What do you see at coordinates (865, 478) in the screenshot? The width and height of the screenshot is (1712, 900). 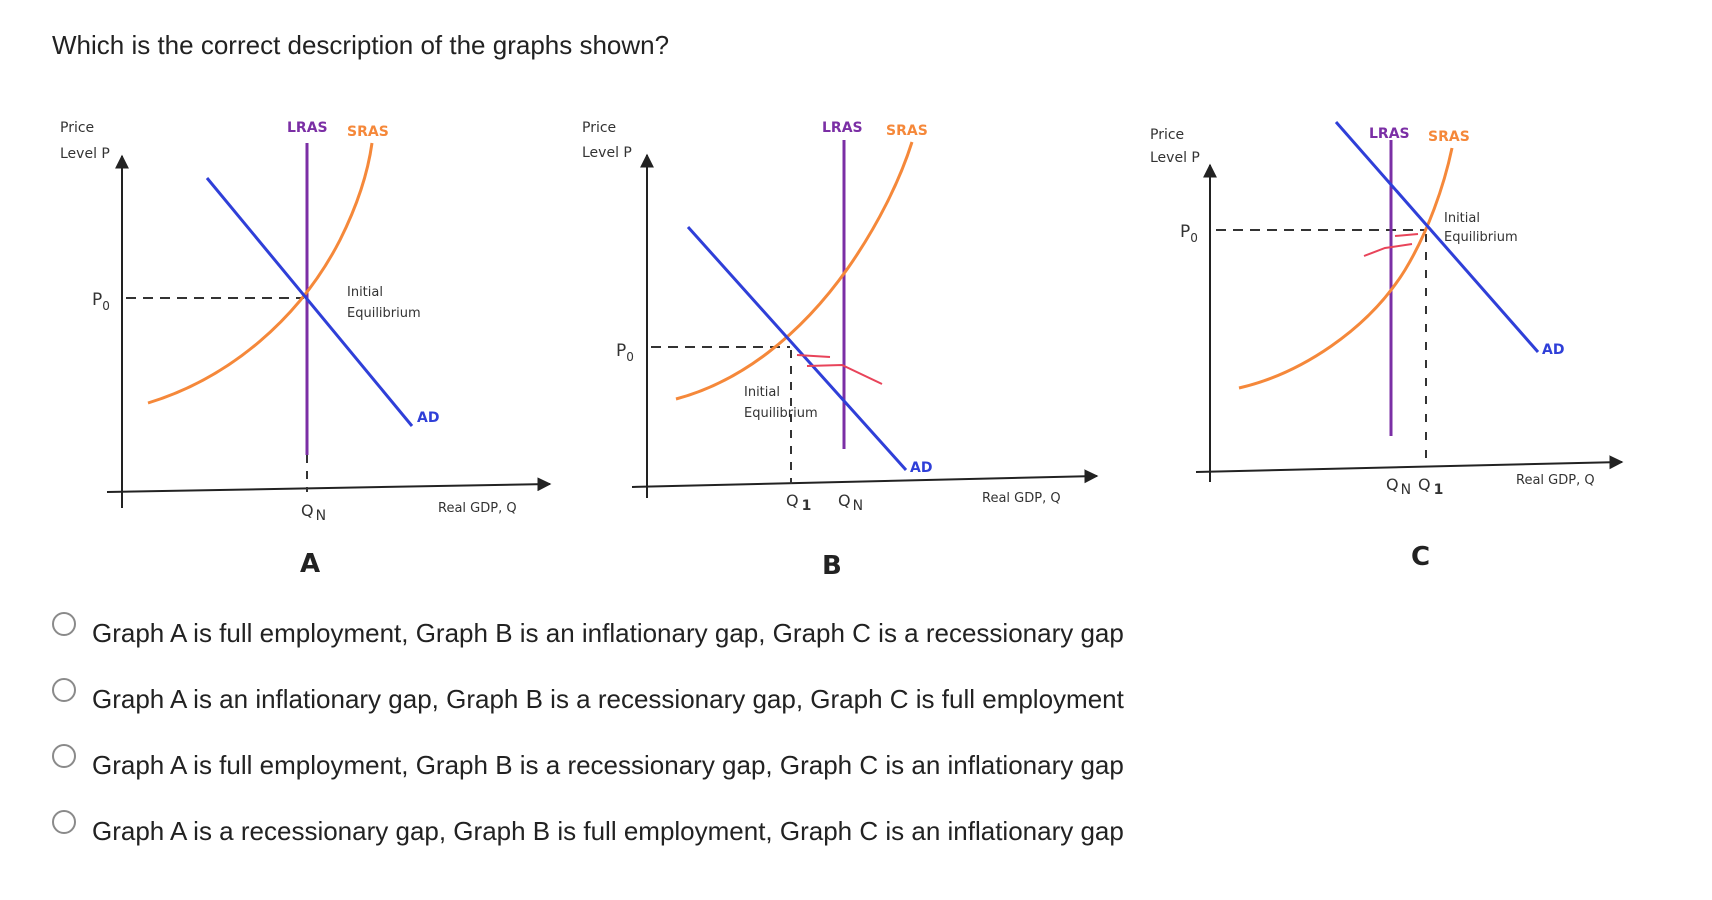 I see `graph-b-x-axis` at bounding box center [865, 478].